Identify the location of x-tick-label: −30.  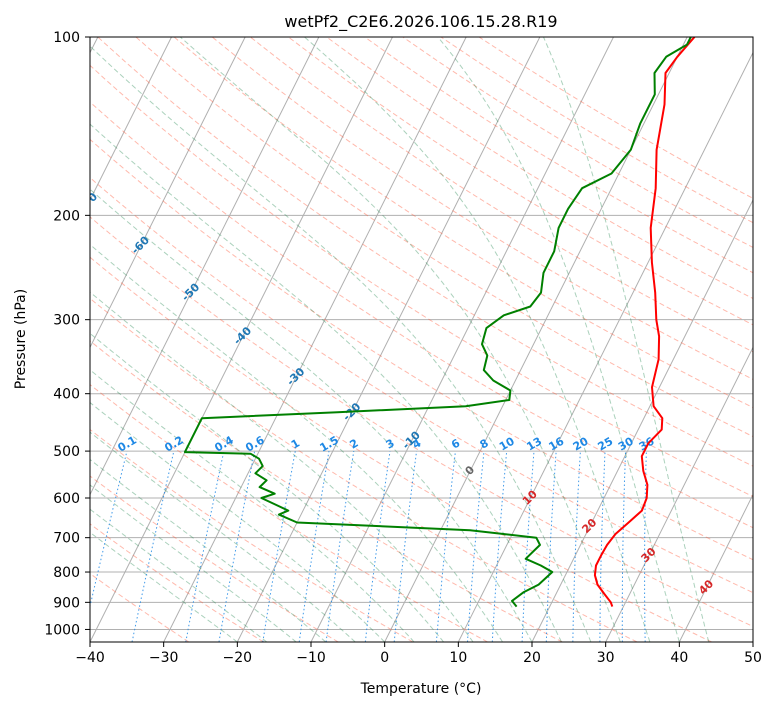
(164, 658).